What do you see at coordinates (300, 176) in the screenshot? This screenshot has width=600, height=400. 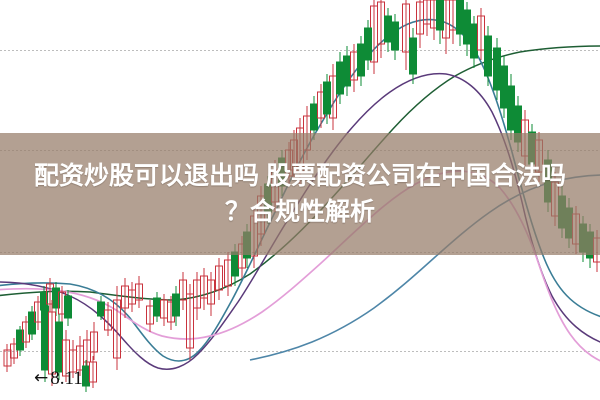 I see `overlay-title-line-1: 配资炒股可以退出吗 股票配资公司在中国合法吗` at bounding box center [300, 176].